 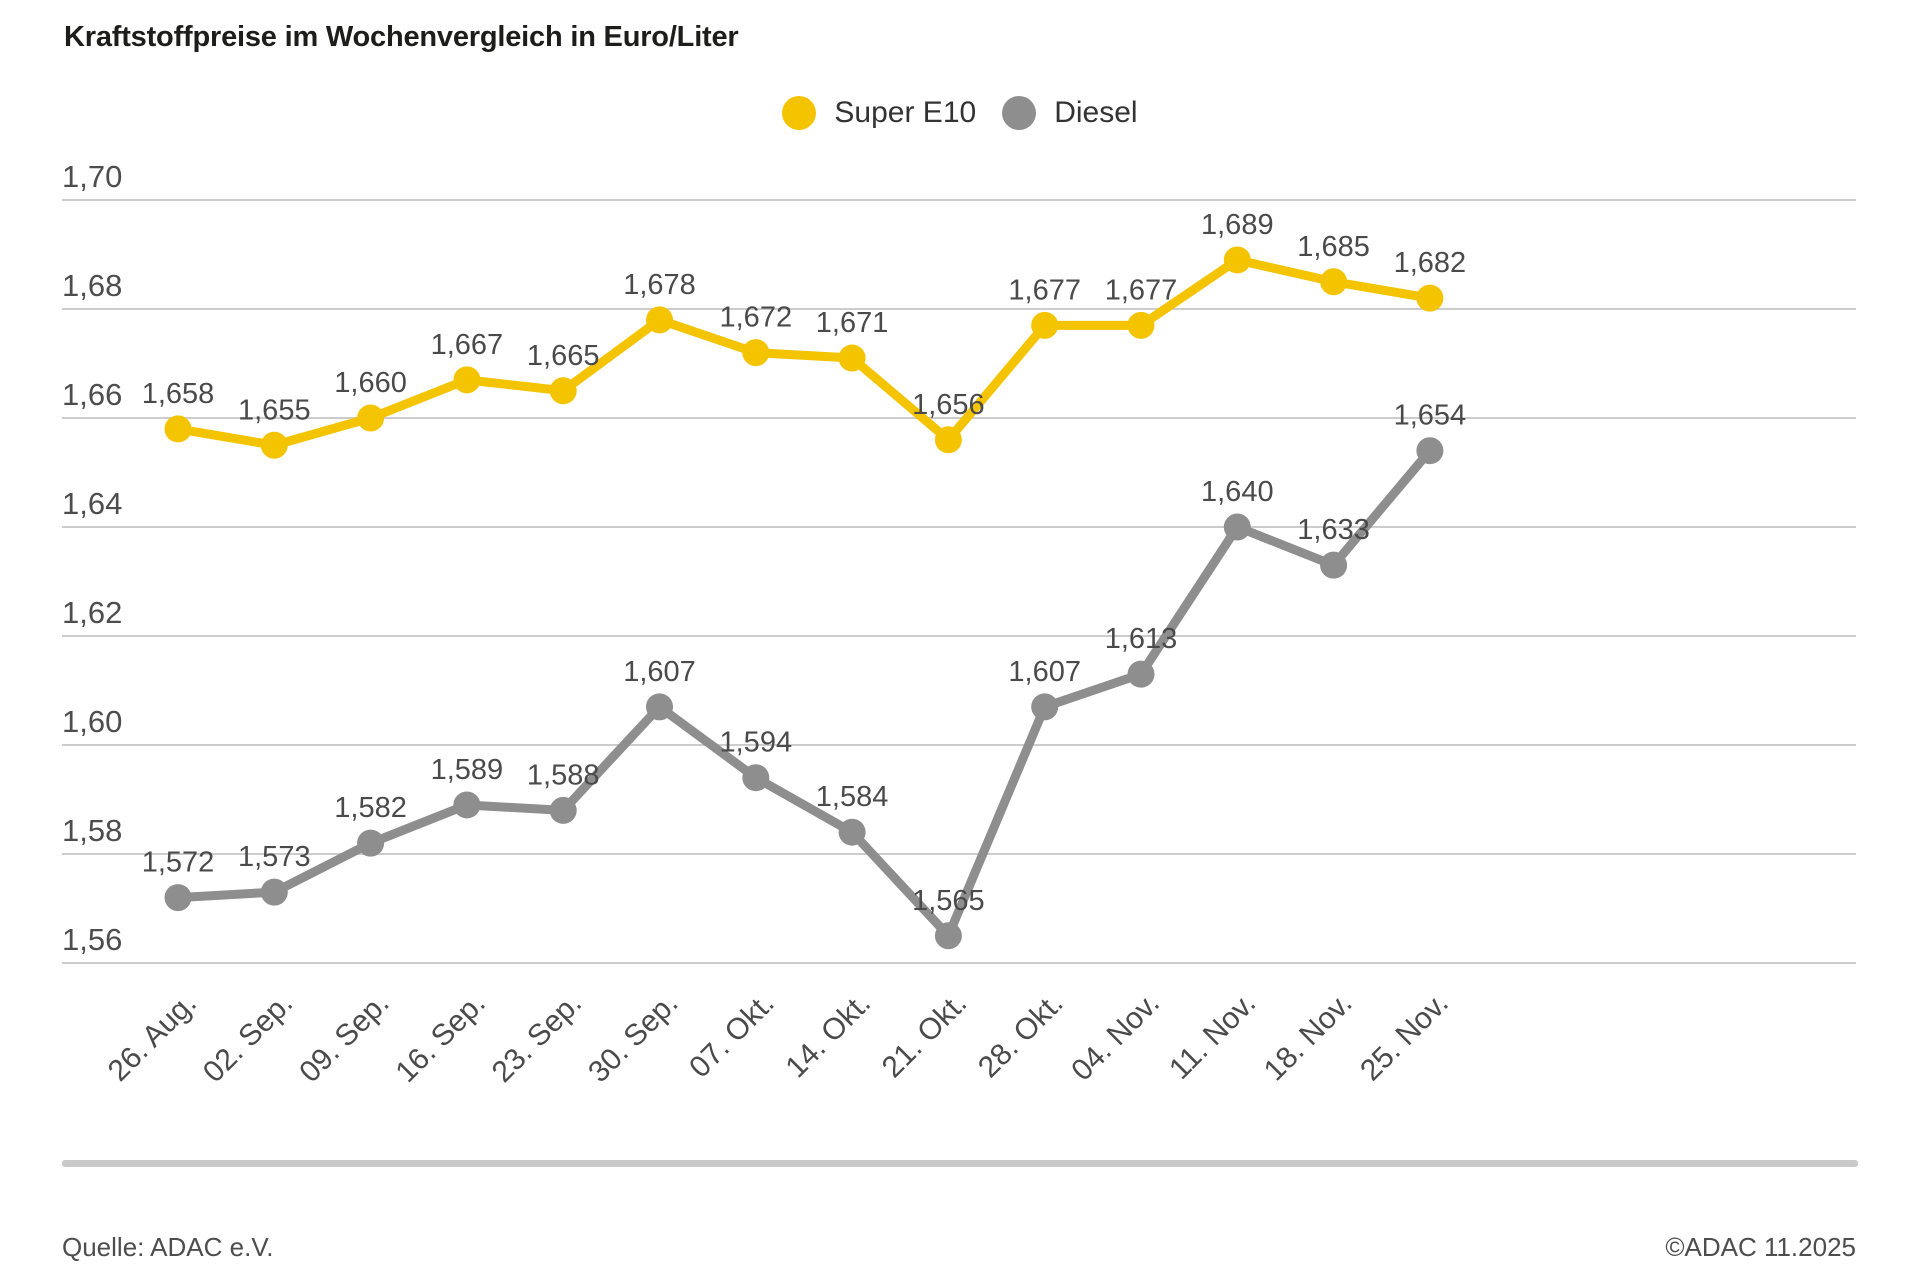 What do you see at coordinates (537, 1038) in the screenshot?
I see `x-tick-label: 23. Sep.` at bounding box center [537, 1038].